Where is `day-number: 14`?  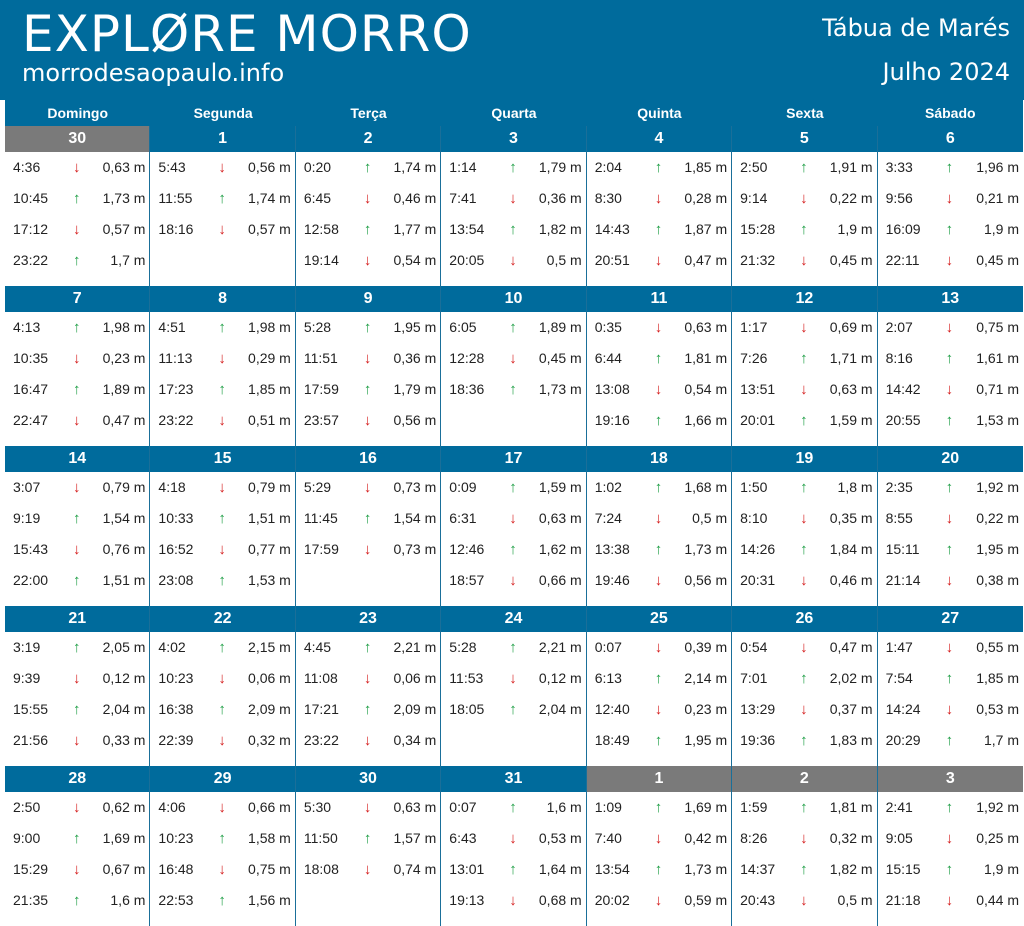
day-number: 14 is located at coordinates (77, 459).